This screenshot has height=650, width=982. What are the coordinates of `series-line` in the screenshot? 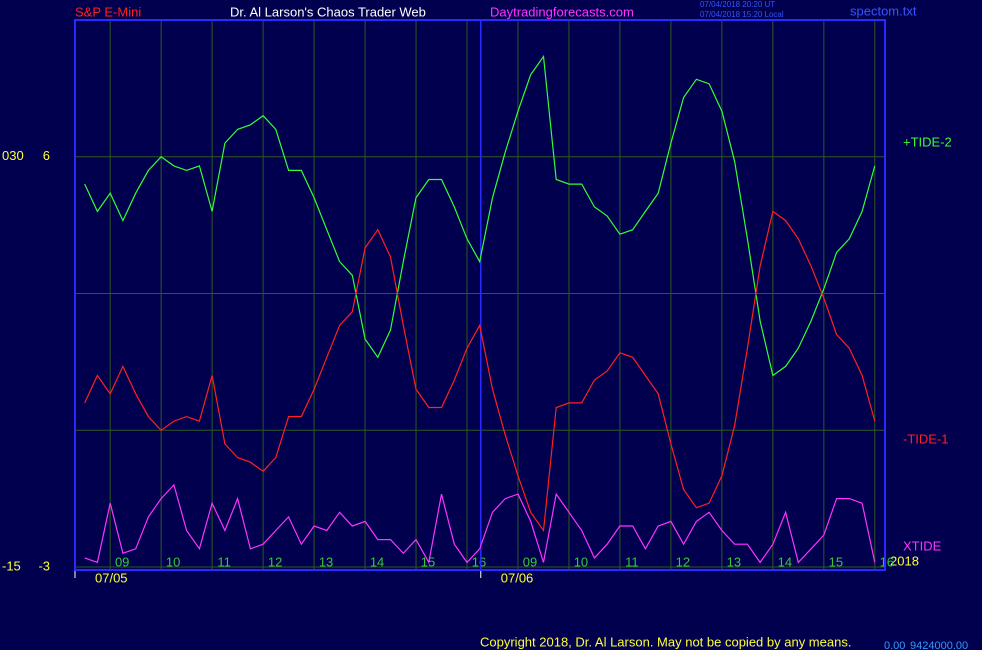 It's located at (480, 524).